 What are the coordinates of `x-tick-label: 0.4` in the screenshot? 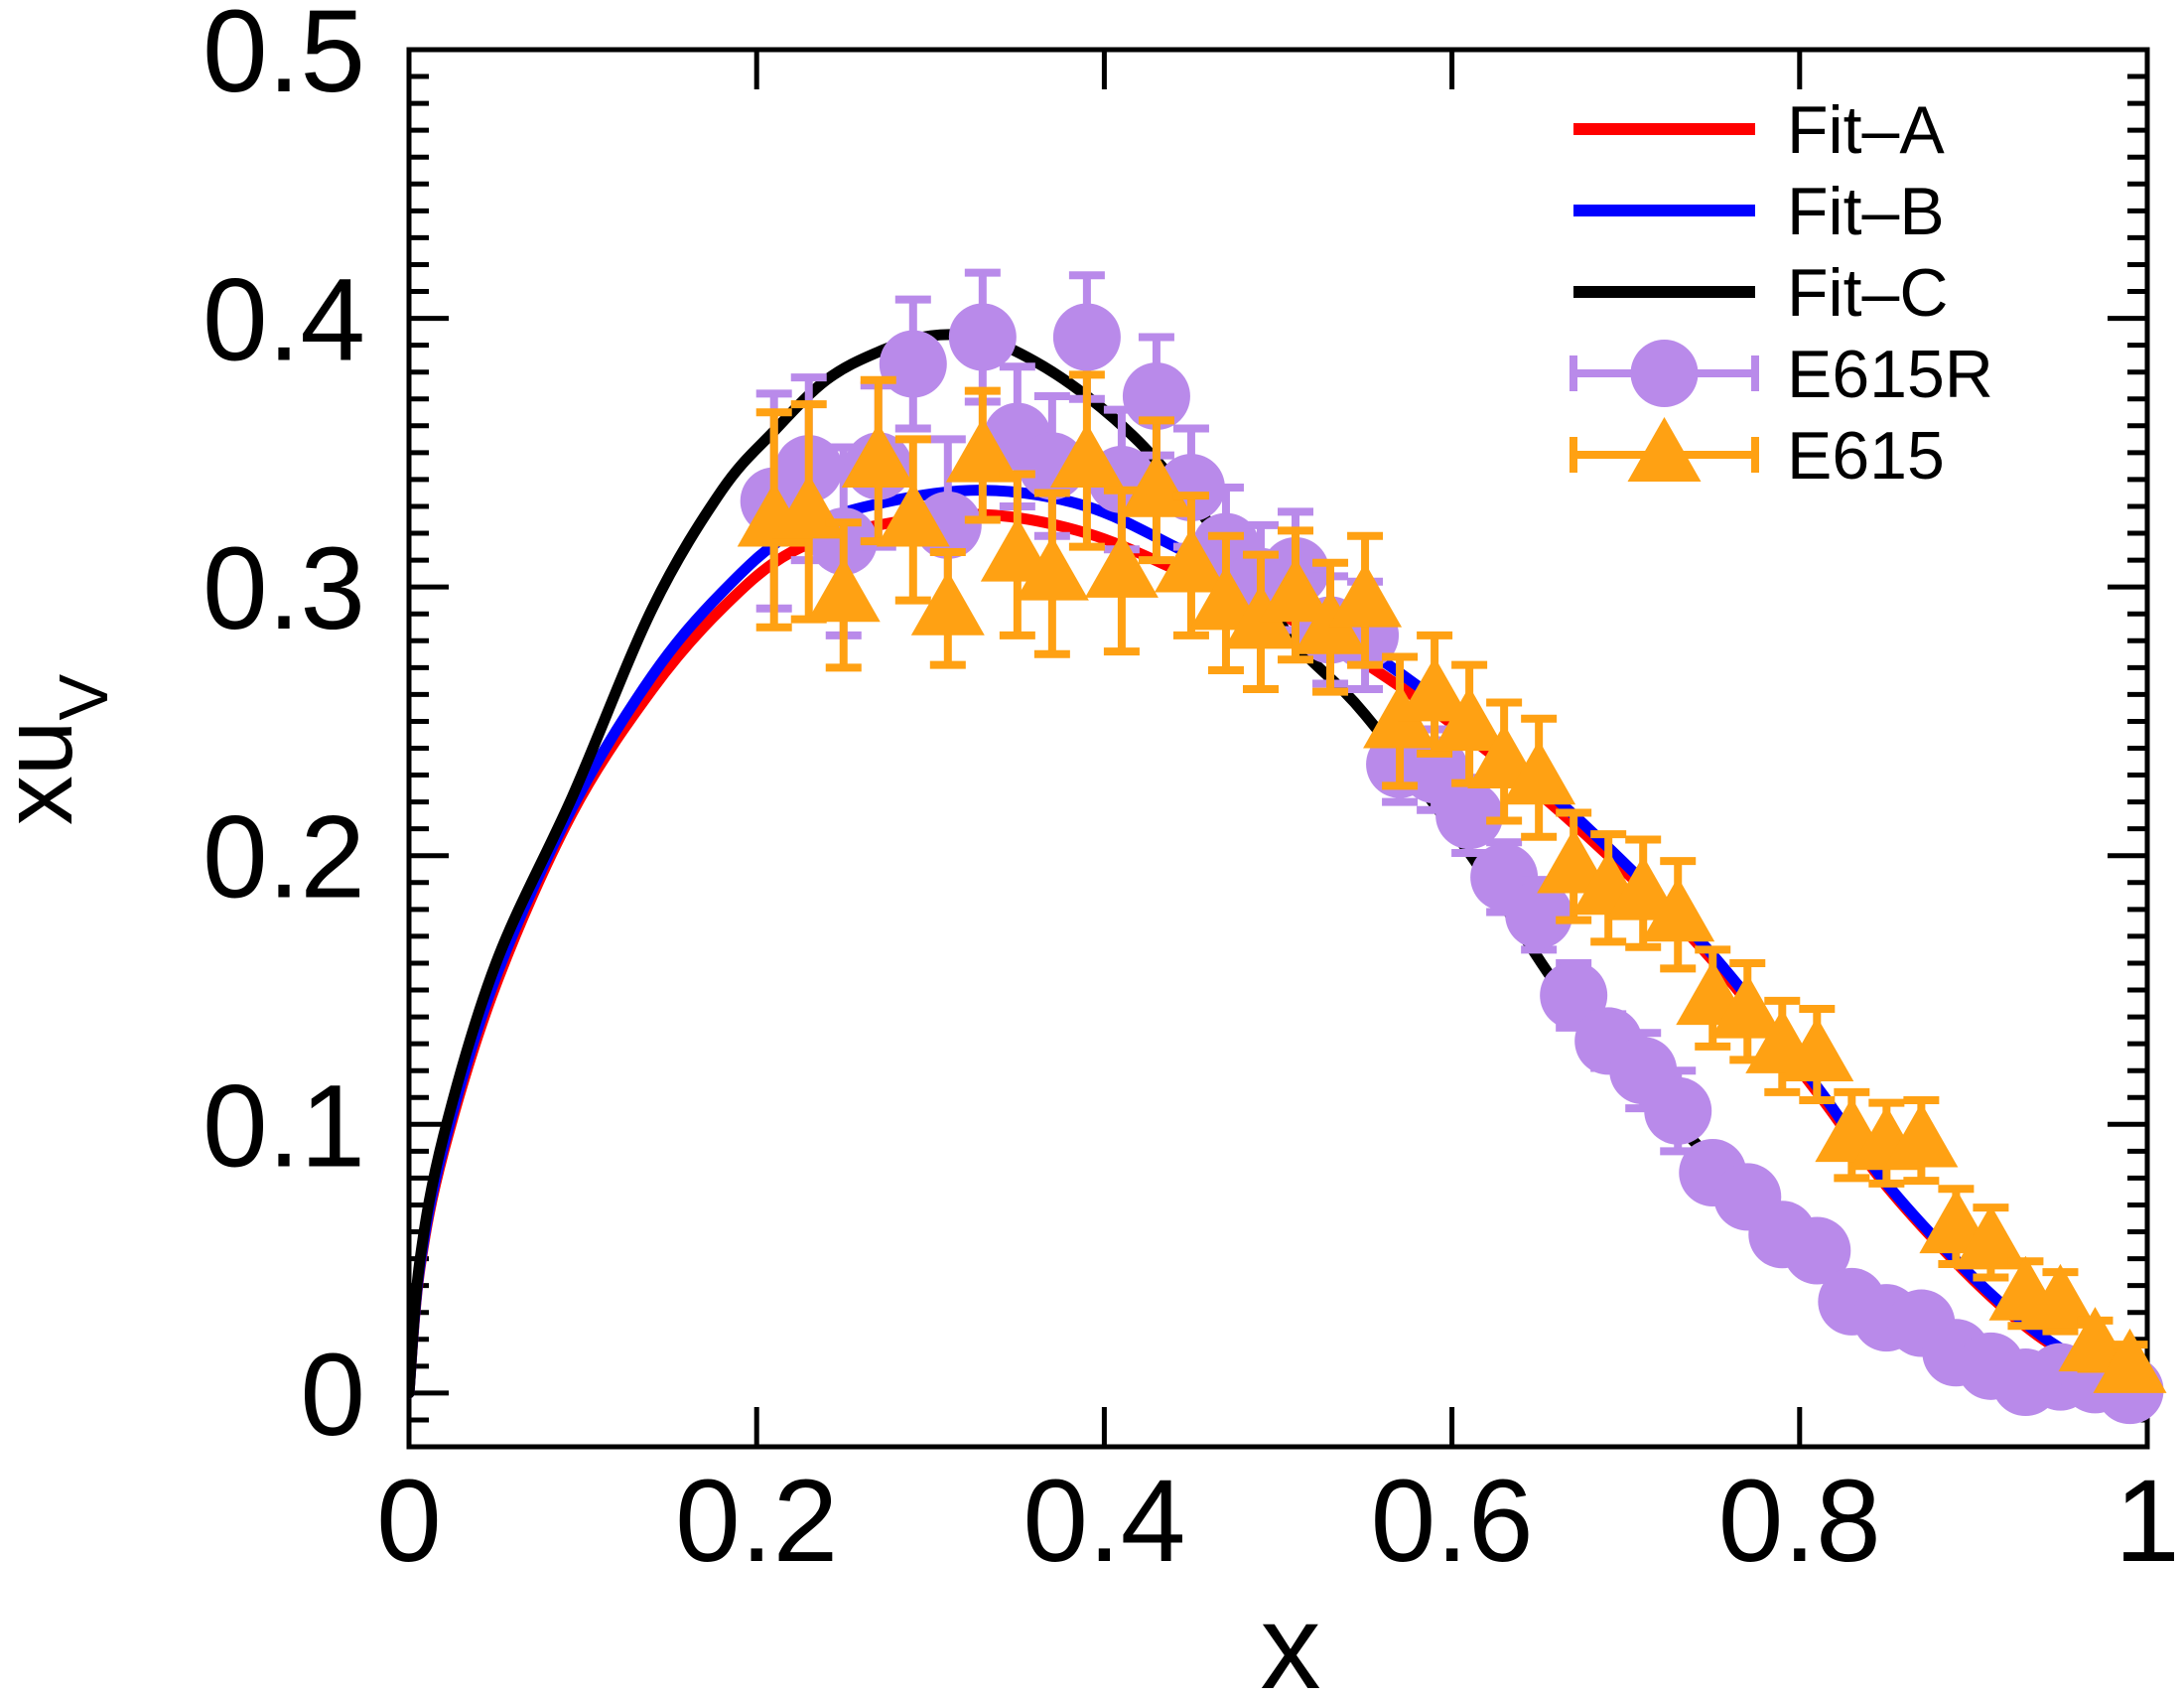 It's located at (1104, 1521).